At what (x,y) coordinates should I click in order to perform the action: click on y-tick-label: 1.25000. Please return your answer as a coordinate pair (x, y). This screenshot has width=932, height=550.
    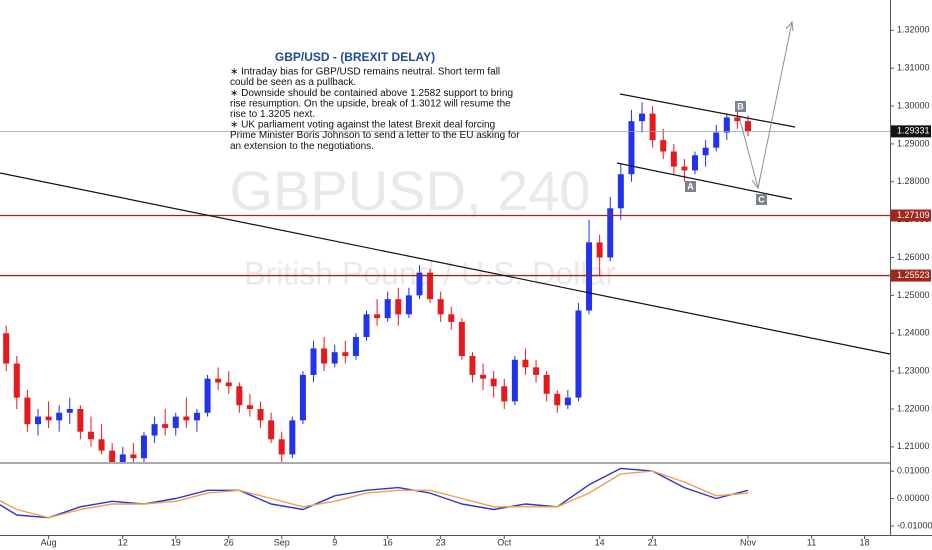
    Looking at the image, I should click on (913, 295).